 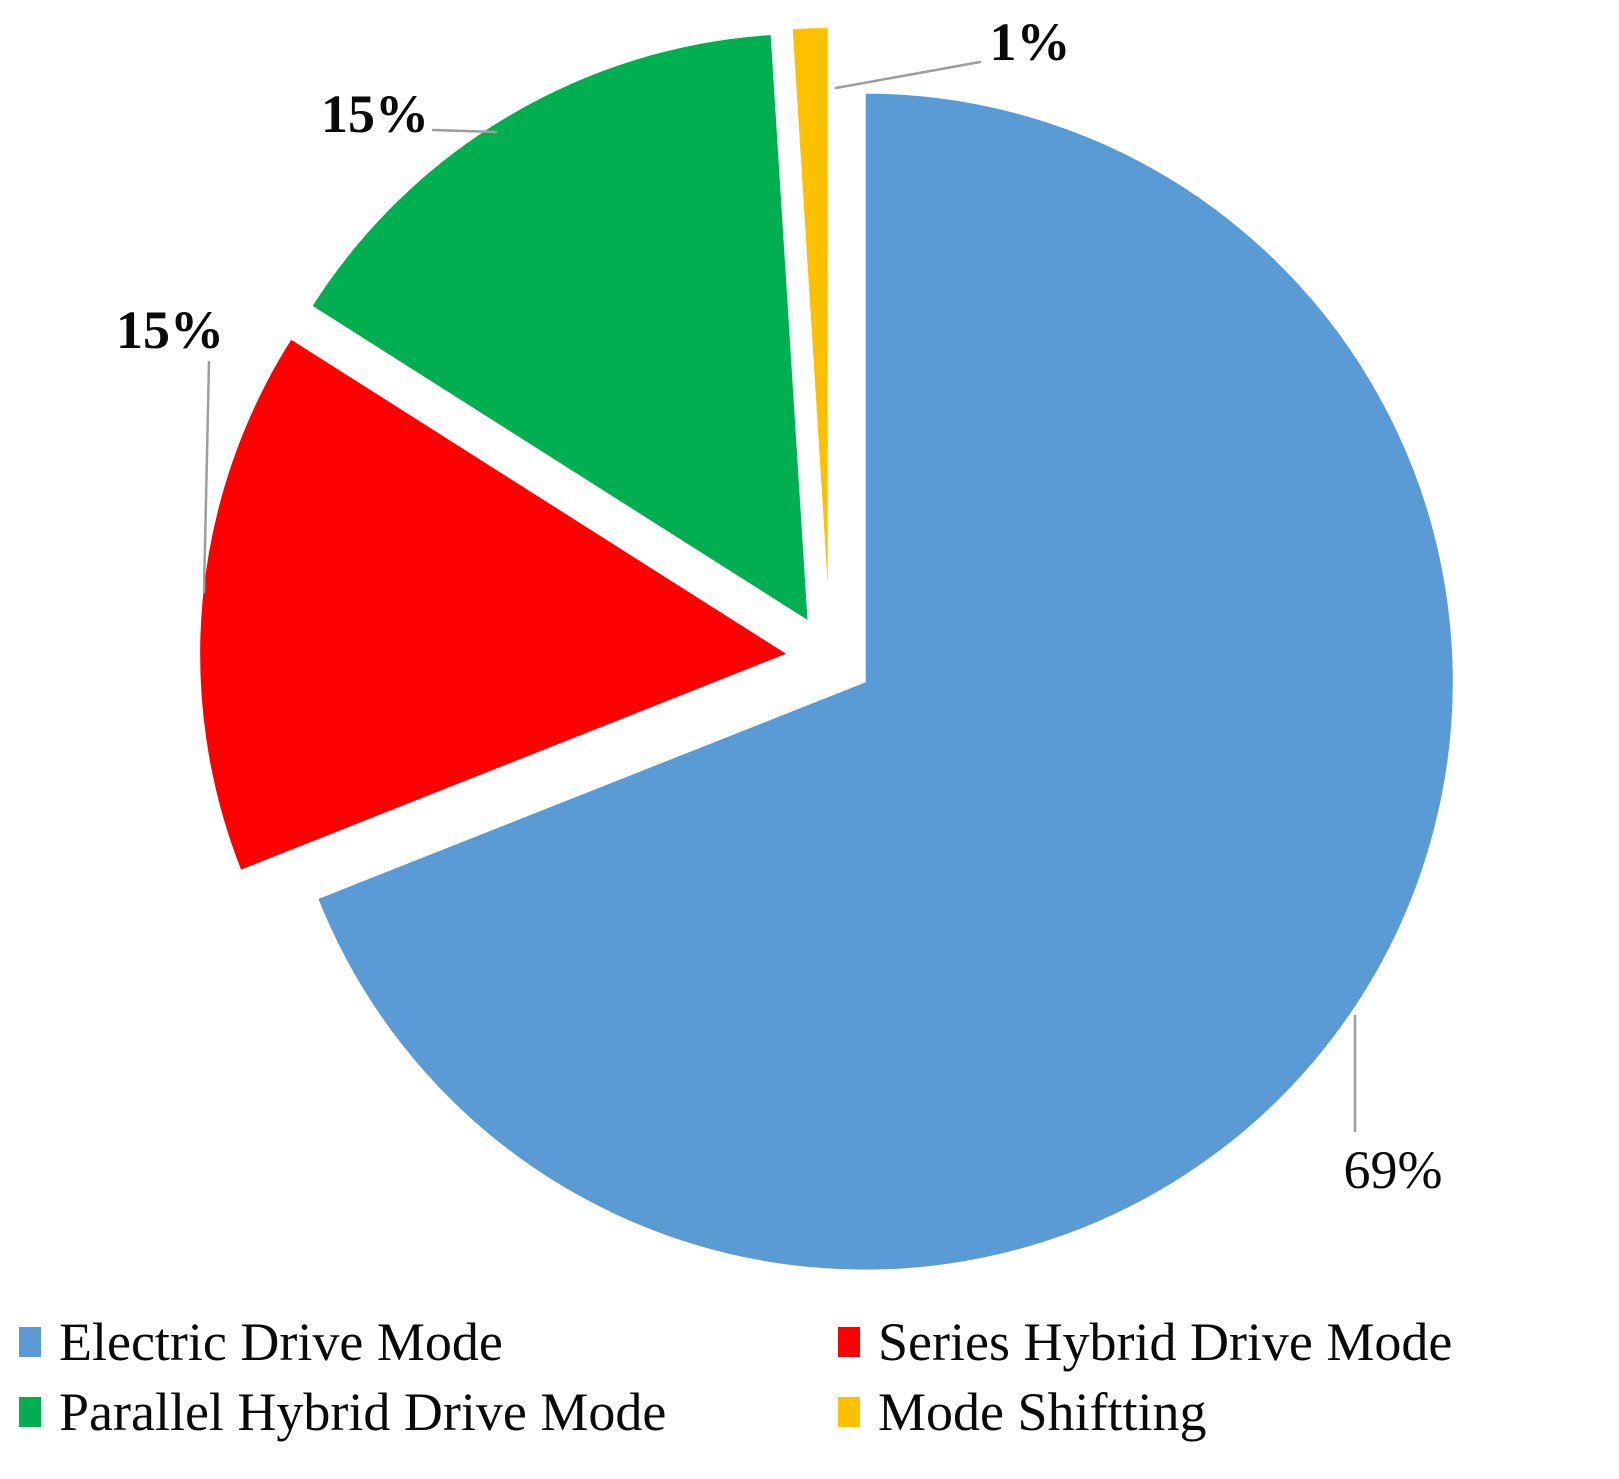 I want to click on slice-label-electric-drive-mode: 69%, so click(x=1393, y=1170).